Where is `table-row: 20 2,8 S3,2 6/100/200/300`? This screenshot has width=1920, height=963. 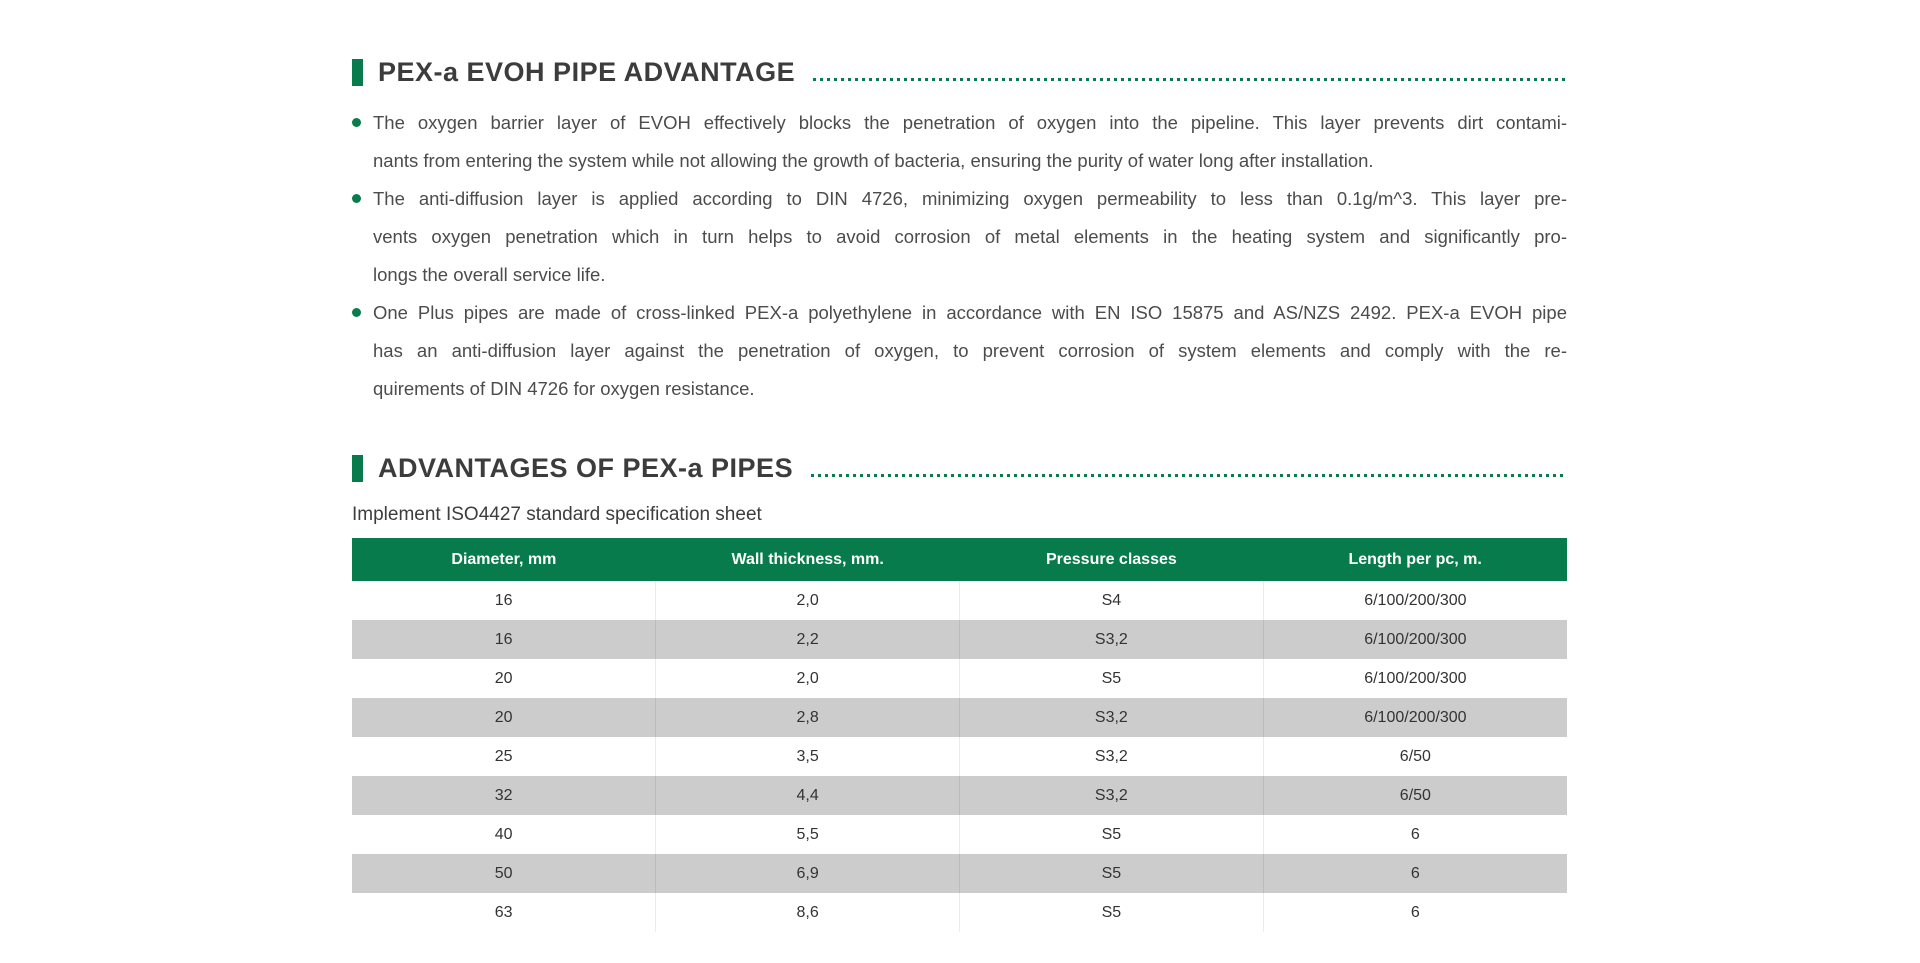 table-row: 20 2,8 S3,2 6/100/200/300 is located at coordinates (959, 717).